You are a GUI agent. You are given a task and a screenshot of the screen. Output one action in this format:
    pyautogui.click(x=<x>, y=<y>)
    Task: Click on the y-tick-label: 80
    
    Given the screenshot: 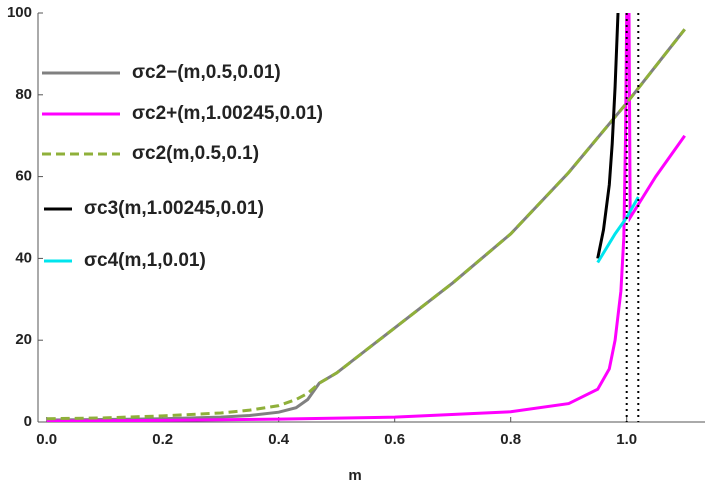 What is the action you would take?
    pyautogui.click(x=23, y=94)
    